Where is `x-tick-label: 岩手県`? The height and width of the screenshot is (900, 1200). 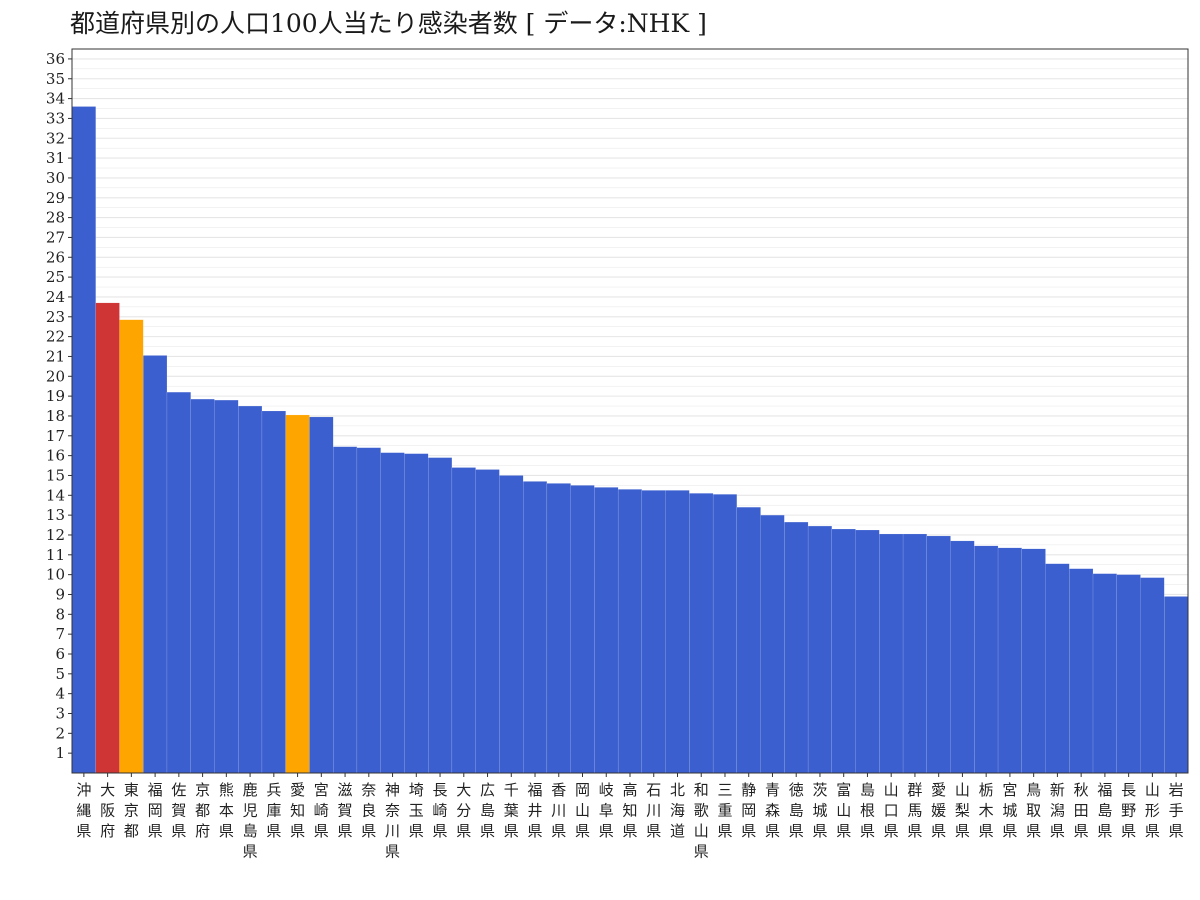
x-tick-label: 岩手県 is located at coordinates (1176, 810).